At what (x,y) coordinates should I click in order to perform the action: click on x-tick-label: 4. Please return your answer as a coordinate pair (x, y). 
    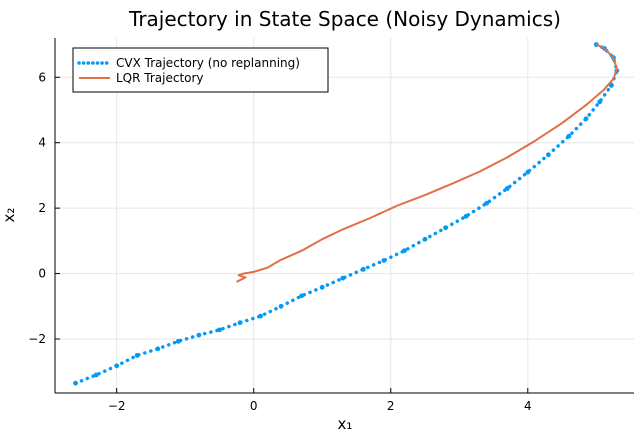
    Looking at the image, I should click on (528, 406).